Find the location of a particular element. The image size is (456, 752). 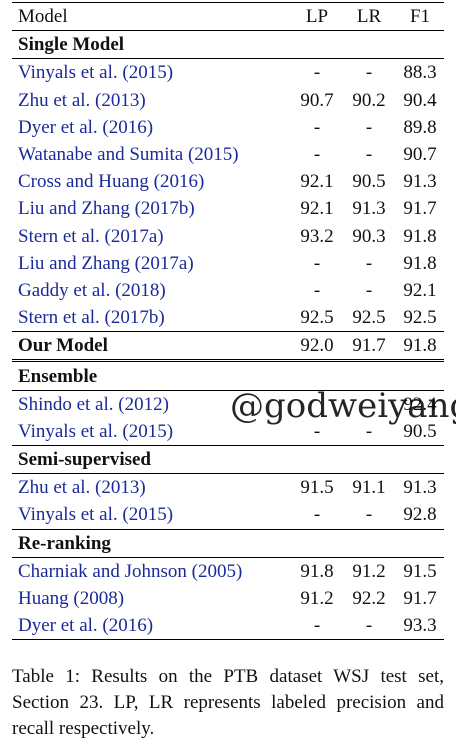

lr-cell: 92.5 is located at coordinates (369, 318).